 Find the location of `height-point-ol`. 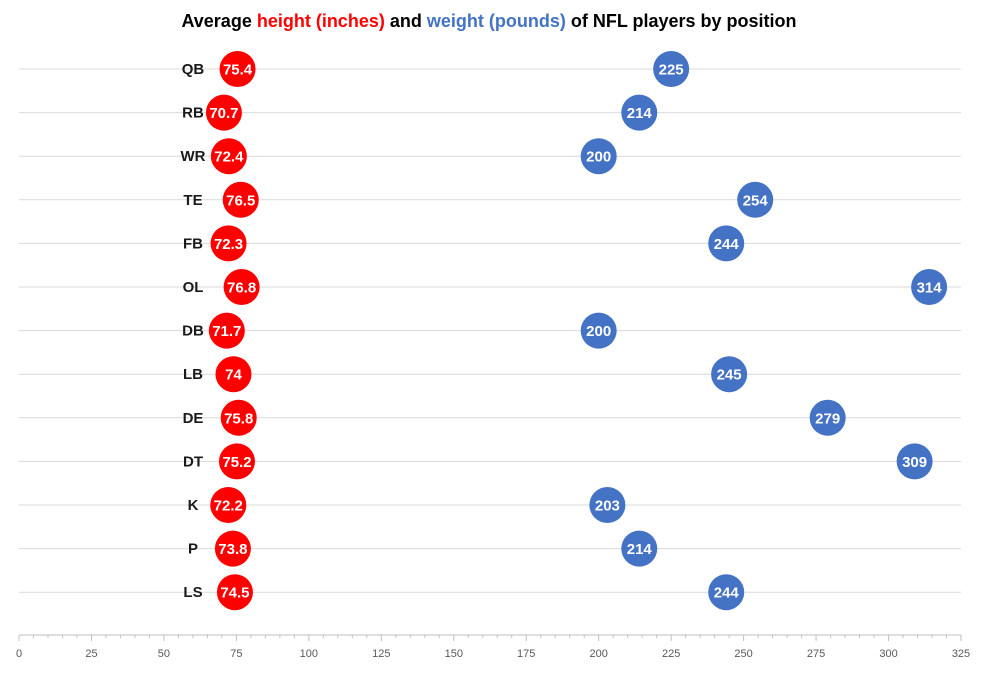

height-point-ol is located at coordinates (241, 287).